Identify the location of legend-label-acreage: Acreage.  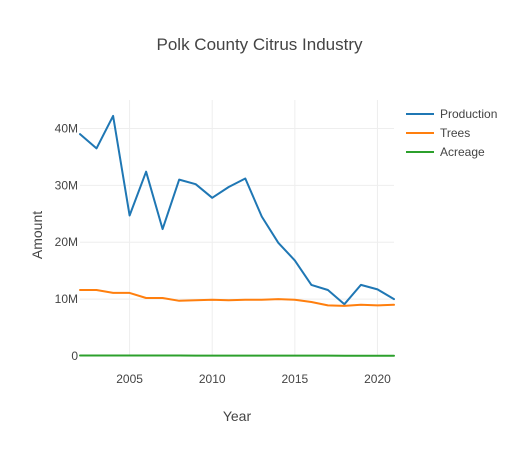
(462, 152).